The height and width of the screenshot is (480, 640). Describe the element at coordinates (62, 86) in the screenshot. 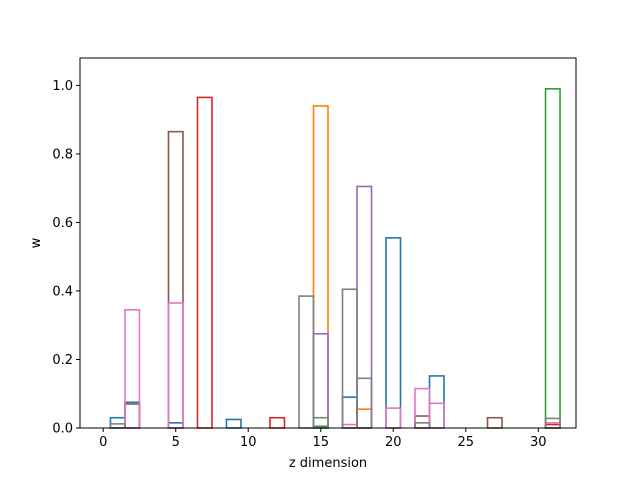

I see `y-tick-label: 1.0` at that location.